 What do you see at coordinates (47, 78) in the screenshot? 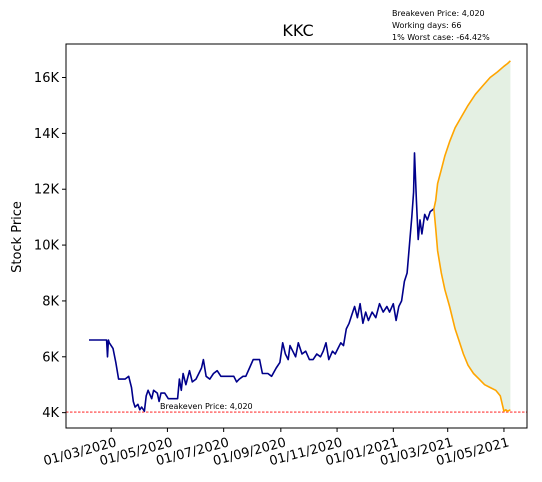
I see `y-tick-label: 16K` at bounding box center [47, 78].